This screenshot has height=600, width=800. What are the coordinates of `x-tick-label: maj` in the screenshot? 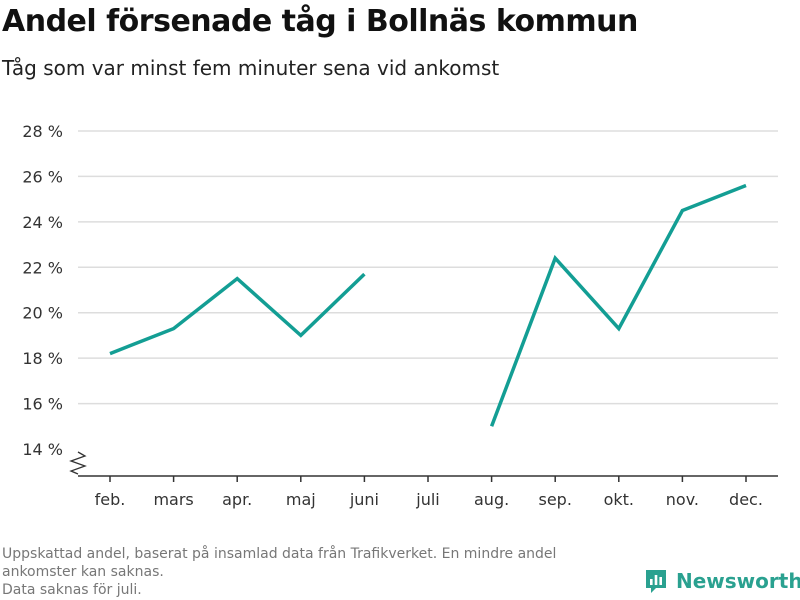 It's located at (301, 499).